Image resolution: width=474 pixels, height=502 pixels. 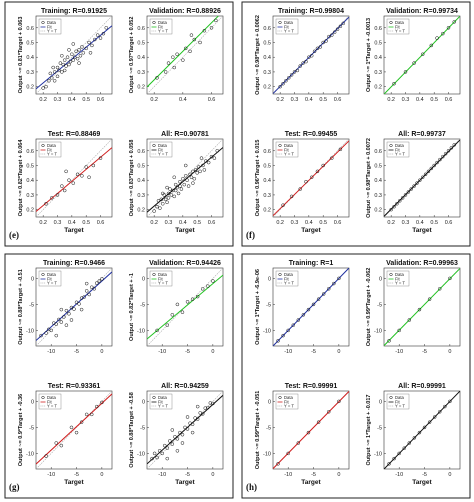 I want to click on subplot-title: Test: R=0.99455, so click(x=311, y=134).